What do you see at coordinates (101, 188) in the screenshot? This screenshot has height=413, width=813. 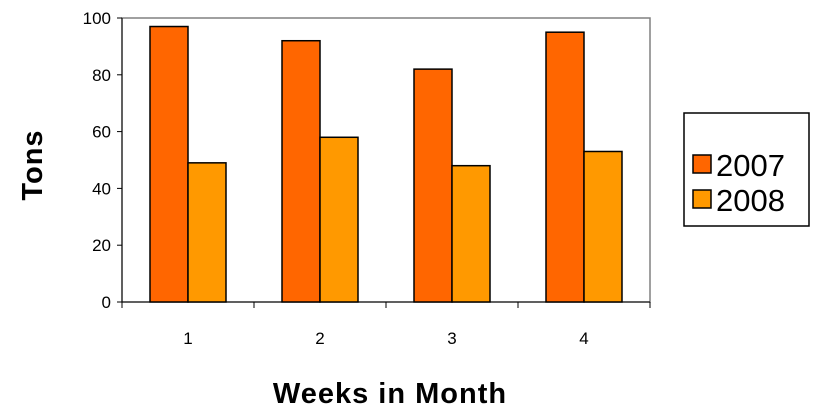 I see `y-tick-label-40: 40` at bounding box center [101, 188].